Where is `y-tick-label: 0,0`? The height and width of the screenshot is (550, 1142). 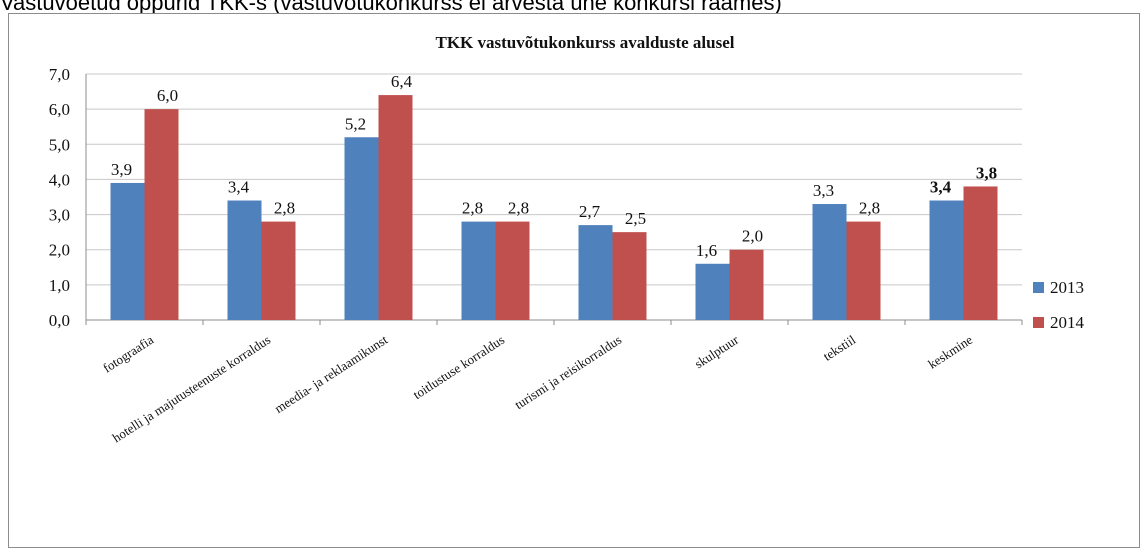
y-tick-label: 0,0 is located at coordinates (59, 320).